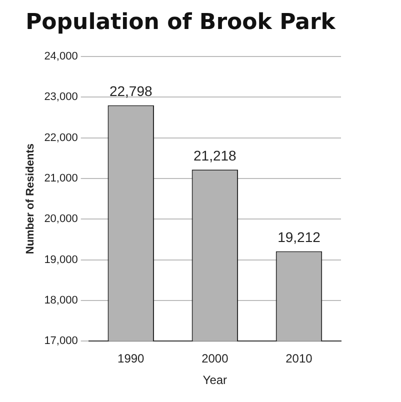  I want to click on y-axis-title: Number of Residents, so click(30, 198).